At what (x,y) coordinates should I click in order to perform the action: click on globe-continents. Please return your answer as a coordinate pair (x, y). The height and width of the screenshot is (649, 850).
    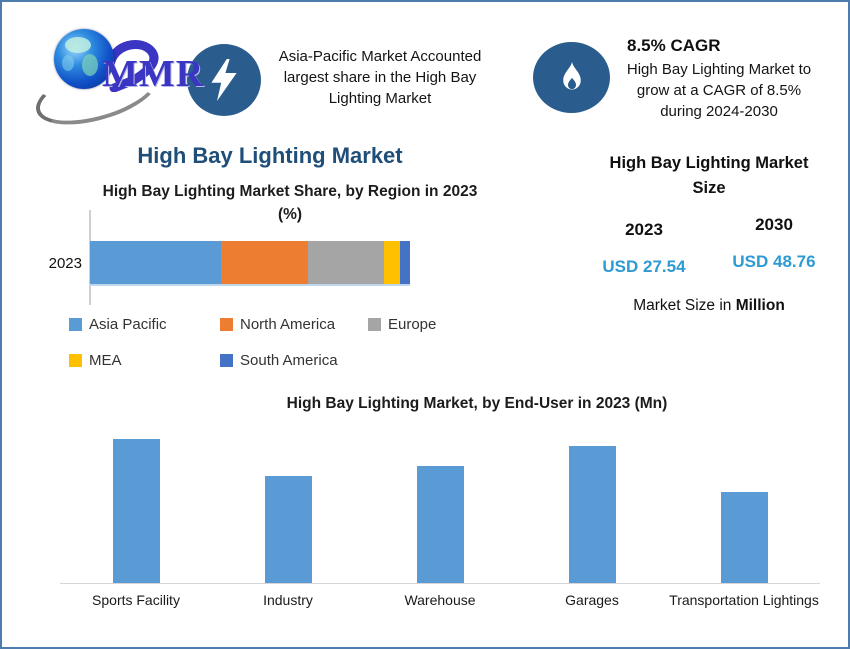
    Looking at the image, I should click on (80, 56).